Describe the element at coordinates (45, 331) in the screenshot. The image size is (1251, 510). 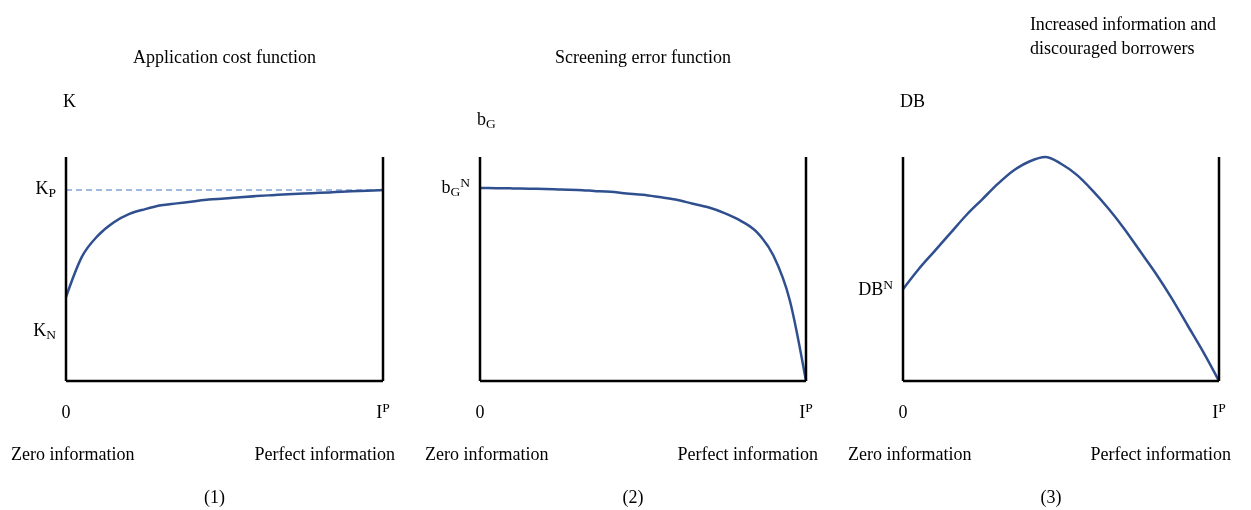
I see `text: K$_{N}$` at that location.